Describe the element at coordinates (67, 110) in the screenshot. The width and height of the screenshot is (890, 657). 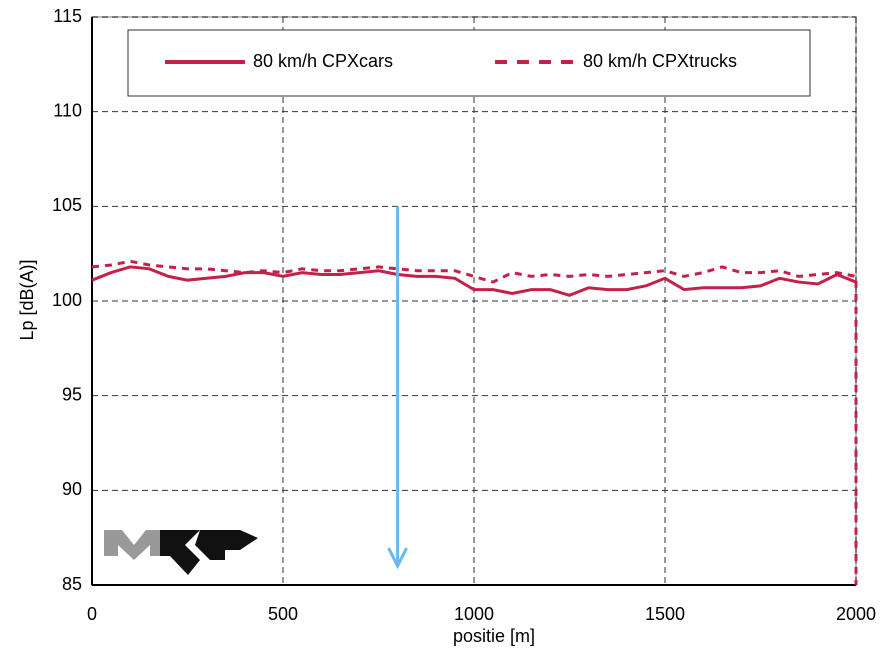
I see `y-tick-label: 110` at that location.